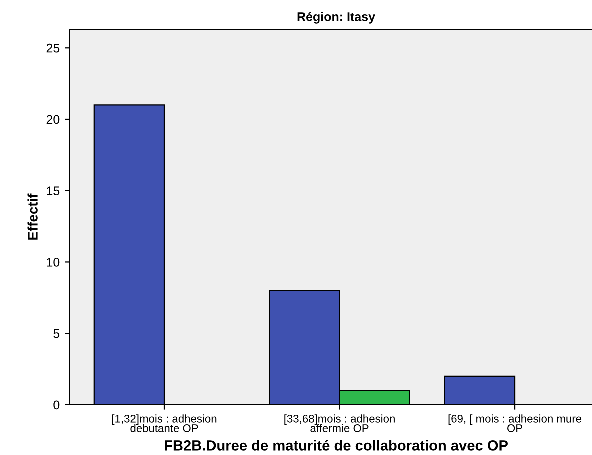  Describe the element at coordinates (53, 262) in the screenshot. I see `y-tick-label: 10` at that location.